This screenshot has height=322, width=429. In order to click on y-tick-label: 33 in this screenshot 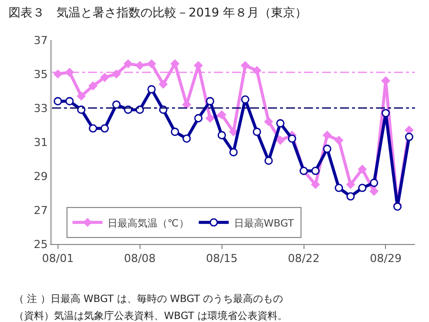, I will do `click(41, 108)`.